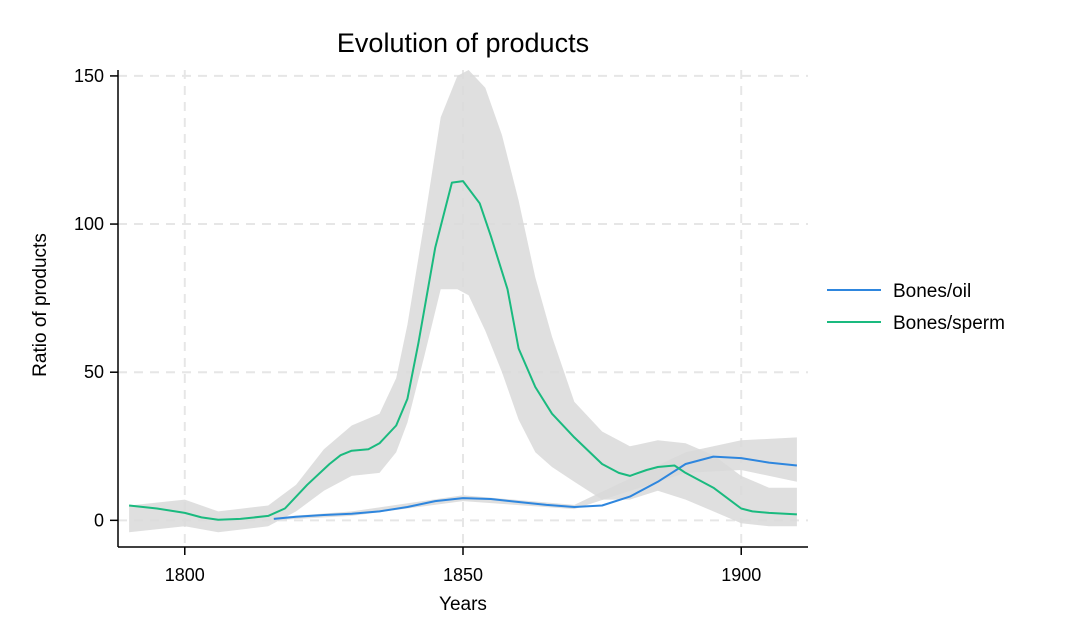 The width and height of the screenshot is (1071, 642). I want to click on y-axis-label: Ratio of products, so click(40, 305).